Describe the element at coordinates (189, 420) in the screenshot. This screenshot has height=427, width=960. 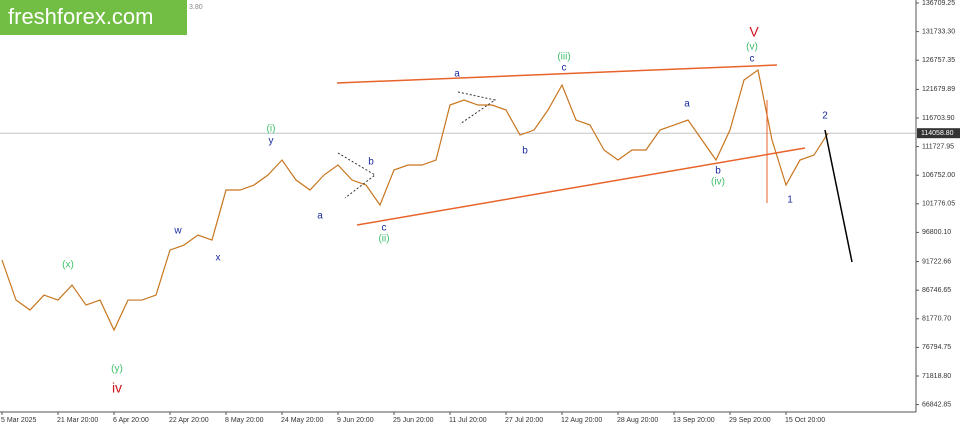
I see `x-tick-label: 22 Apr 20:00` at that location.